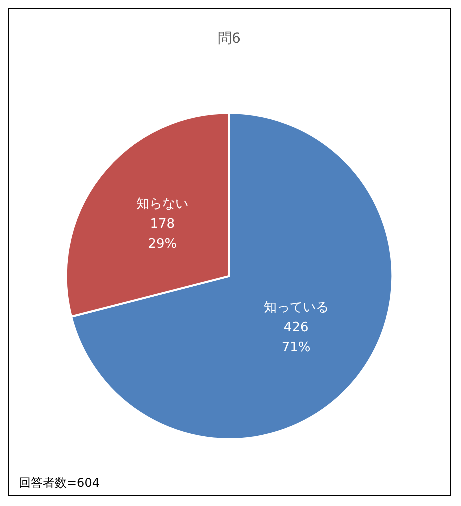  I want to click on data-label: 178 29%, so click(163, 234).